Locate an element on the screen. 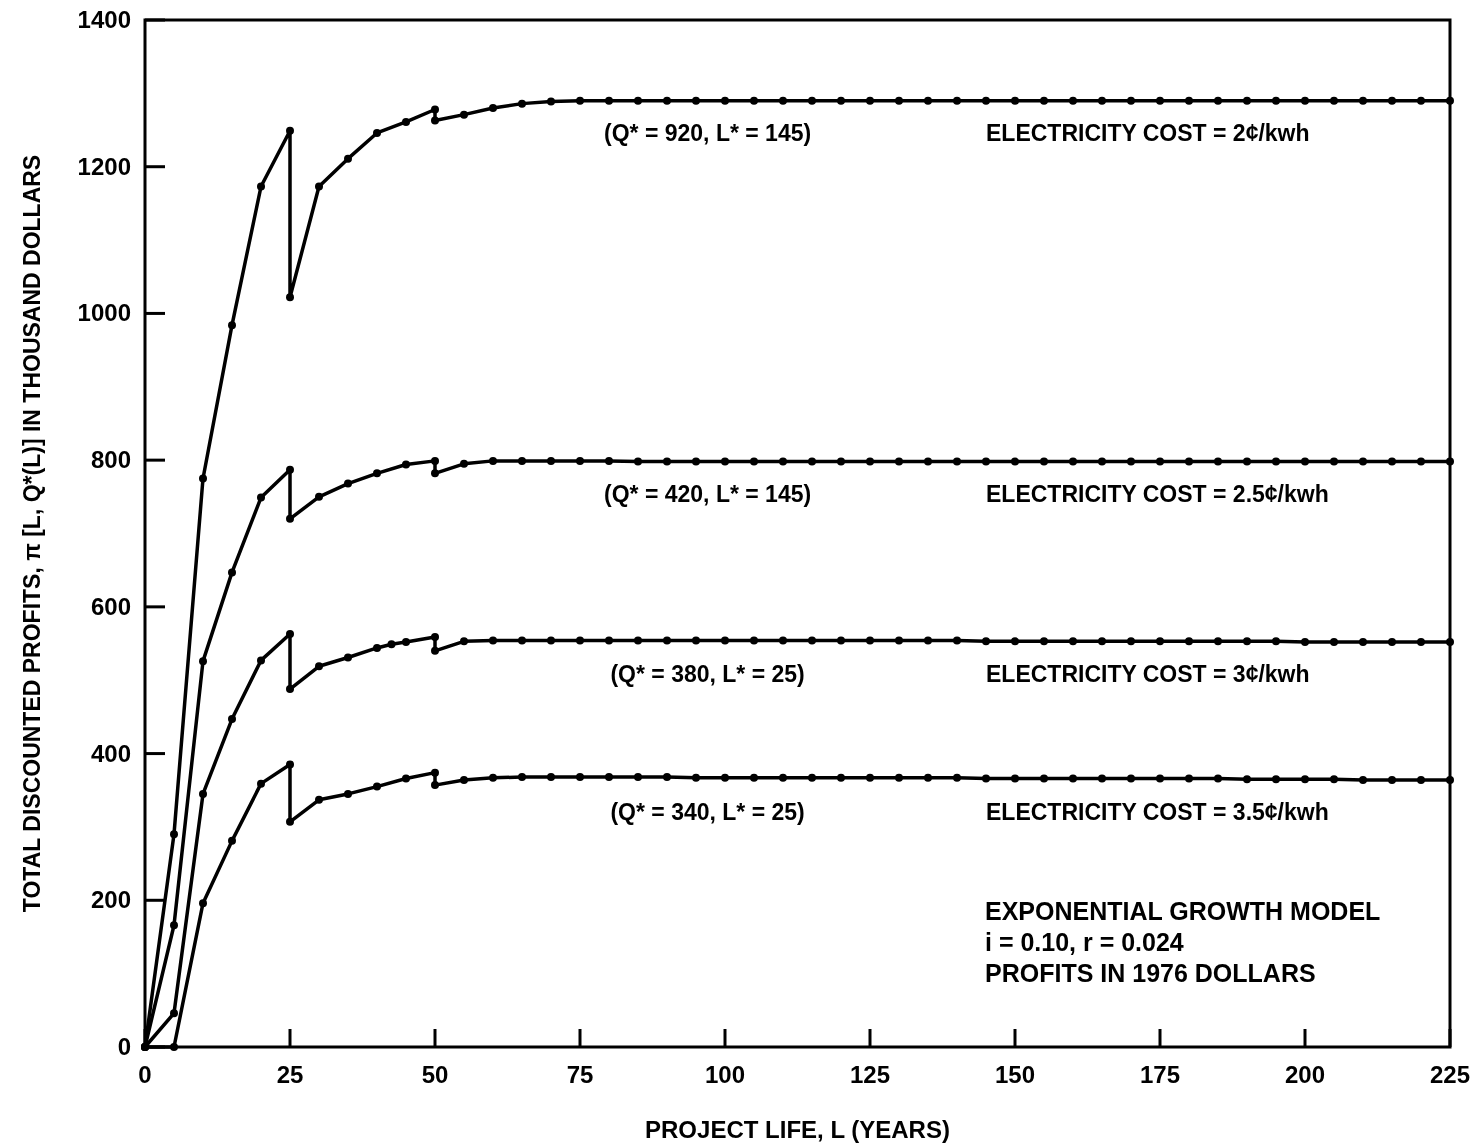 This screenshot has height=1146, width=1480. annotation: (Q* = 420, L* = 145) is located at coordinates (708, 493).